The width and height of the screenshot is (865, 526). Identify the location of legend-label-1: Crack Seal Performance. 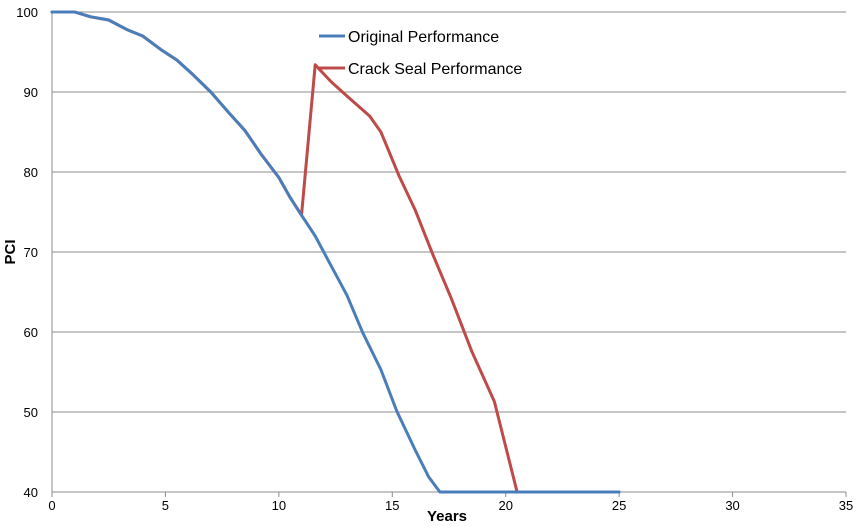
(435, 69).